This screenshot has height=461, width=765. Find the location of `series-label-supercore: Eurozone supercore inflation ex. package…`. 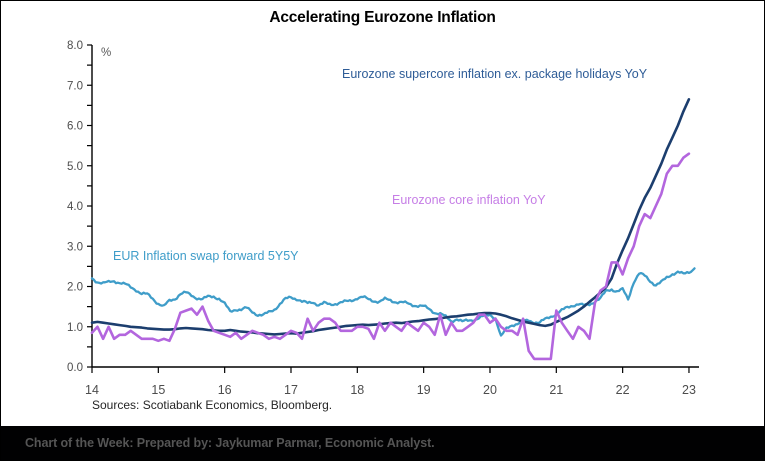

series-label-supercore: Eurozone supercore inflation ex. package… is located at coordinates (495, 74).